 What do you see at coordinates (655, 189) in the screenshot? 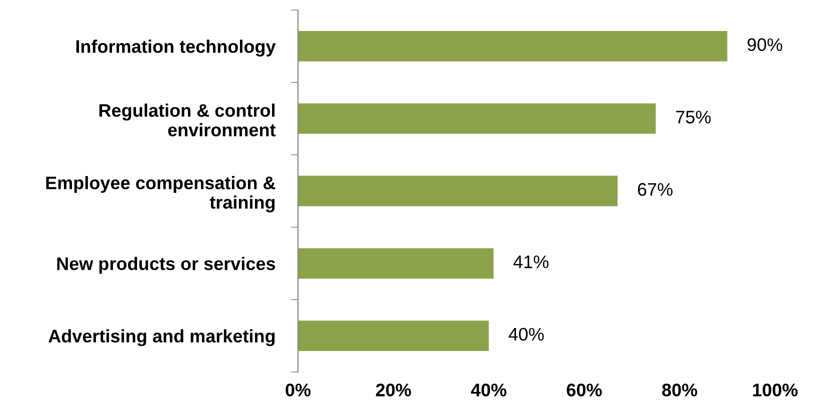
I see `data-label: 67%` at bounding box center [655, 189].